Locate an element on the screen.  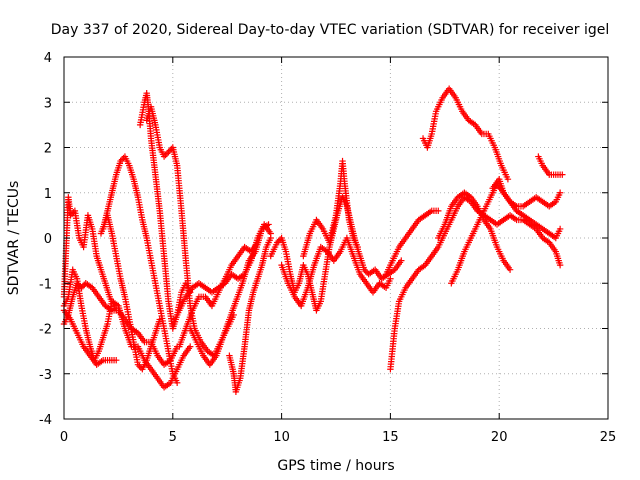
y-tick-label: 3 is located at coordinates (48, 103).